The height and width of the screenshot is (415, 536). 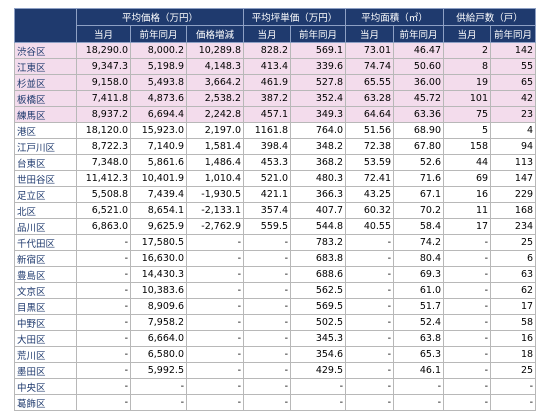 I want to click on value-cell: 101, so click(x=467, y=98).